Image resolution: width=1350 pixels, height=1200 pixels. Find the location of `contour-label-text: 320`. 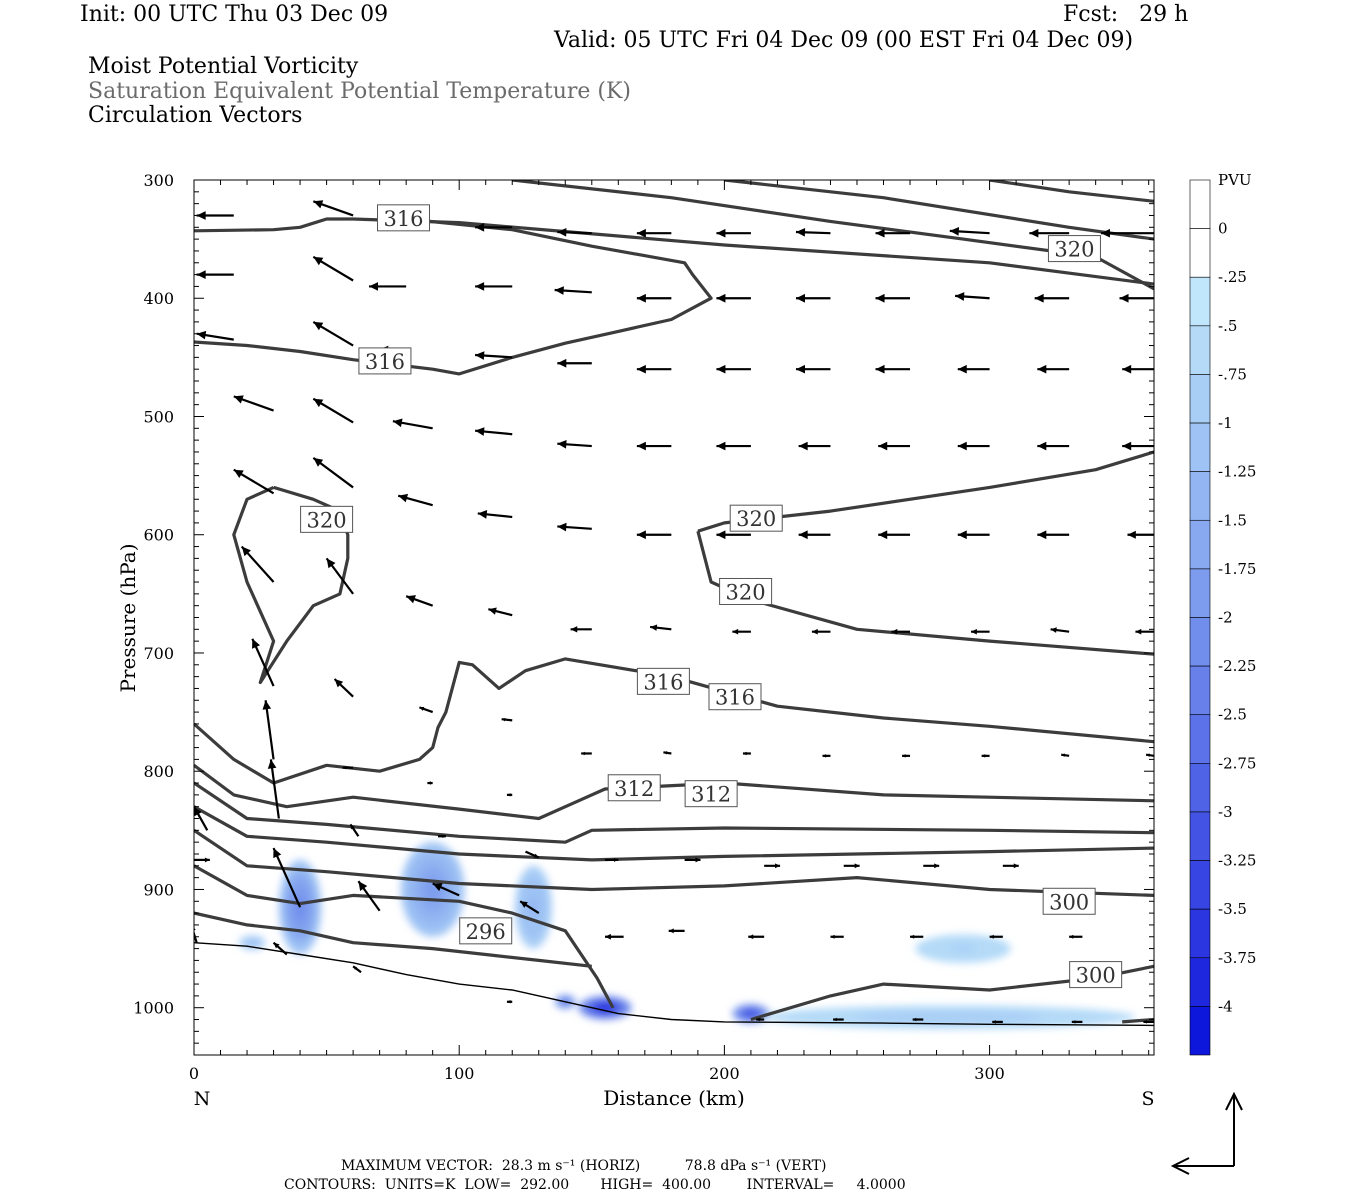

contour-label-text: 320 is located at coordinates (746, 592).